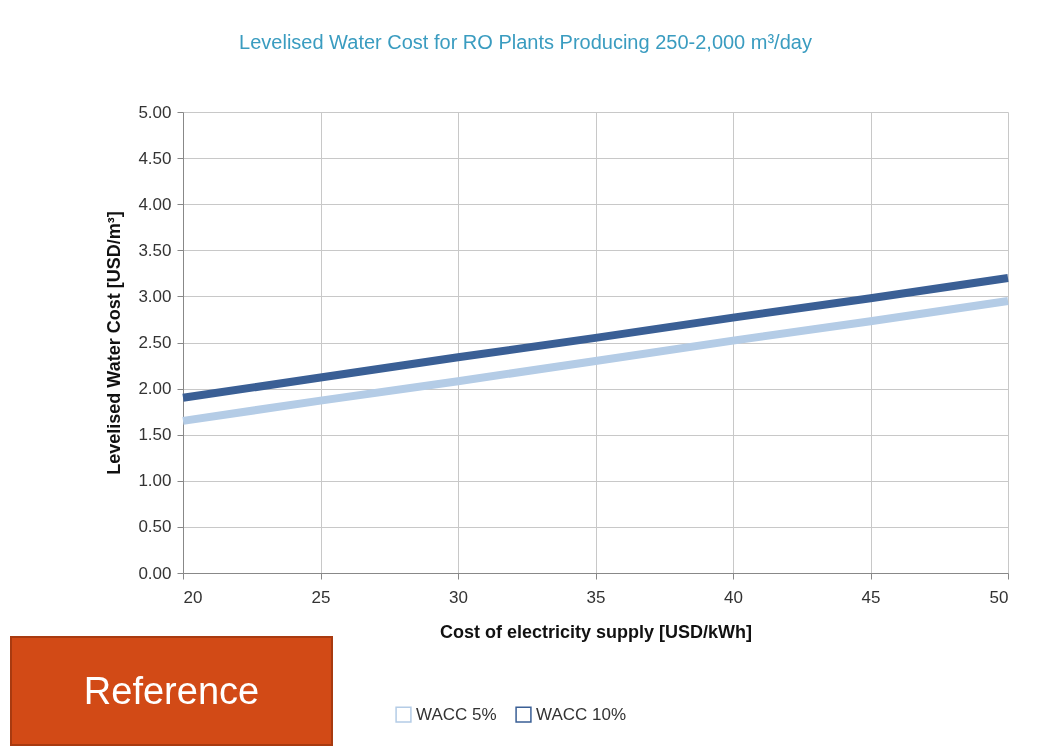  What do you see at coordinates (193, 597) in the screenshot?
I see `x-tick-label: 20` at bounding box center [193, 597].